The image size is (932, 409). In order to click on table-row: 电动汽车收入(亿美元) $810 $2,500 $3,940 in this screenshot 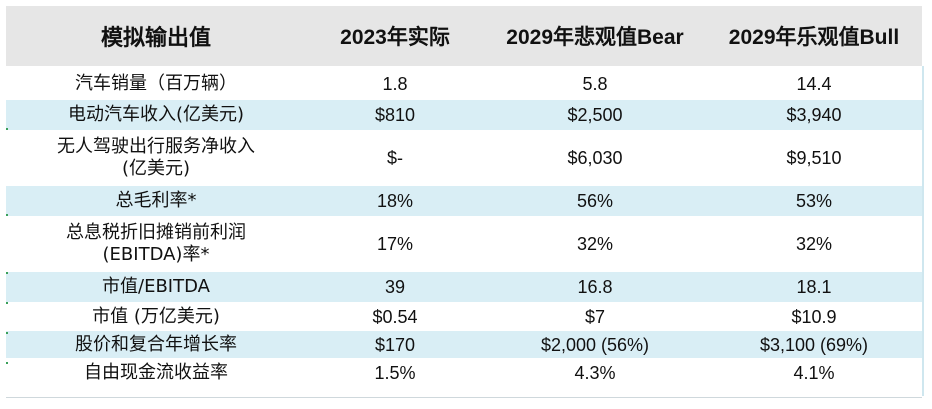, I will do `click(464, 115)`.